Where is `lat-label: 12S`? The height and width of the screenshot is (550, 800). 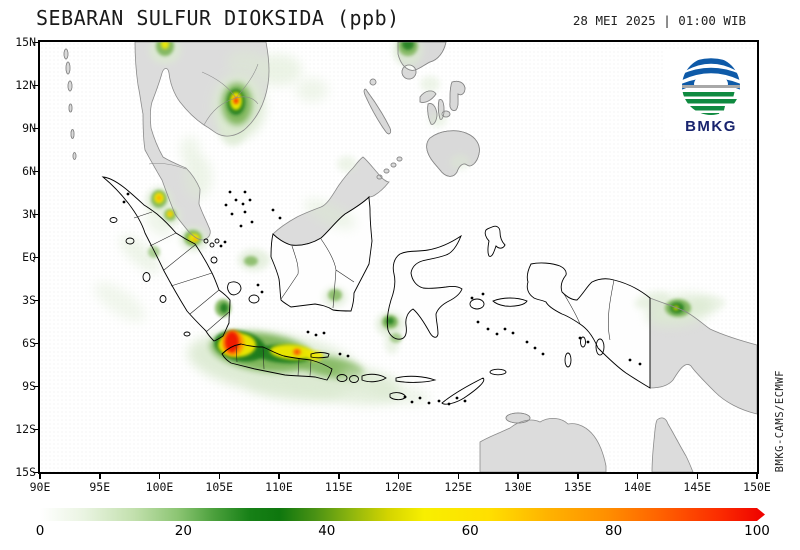 lat-label: 12S is located at coordinates (25, 429).